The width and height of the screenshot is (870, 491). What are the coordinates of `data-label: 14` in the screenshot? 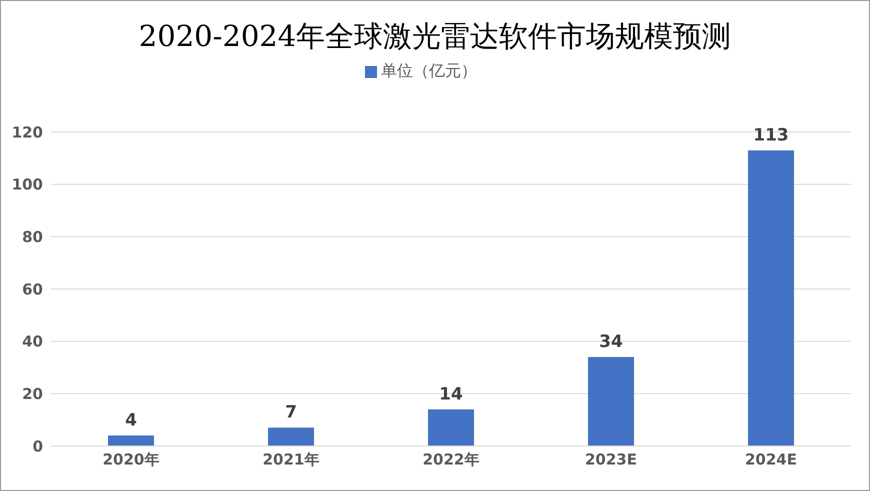 It's located at (451, 394).